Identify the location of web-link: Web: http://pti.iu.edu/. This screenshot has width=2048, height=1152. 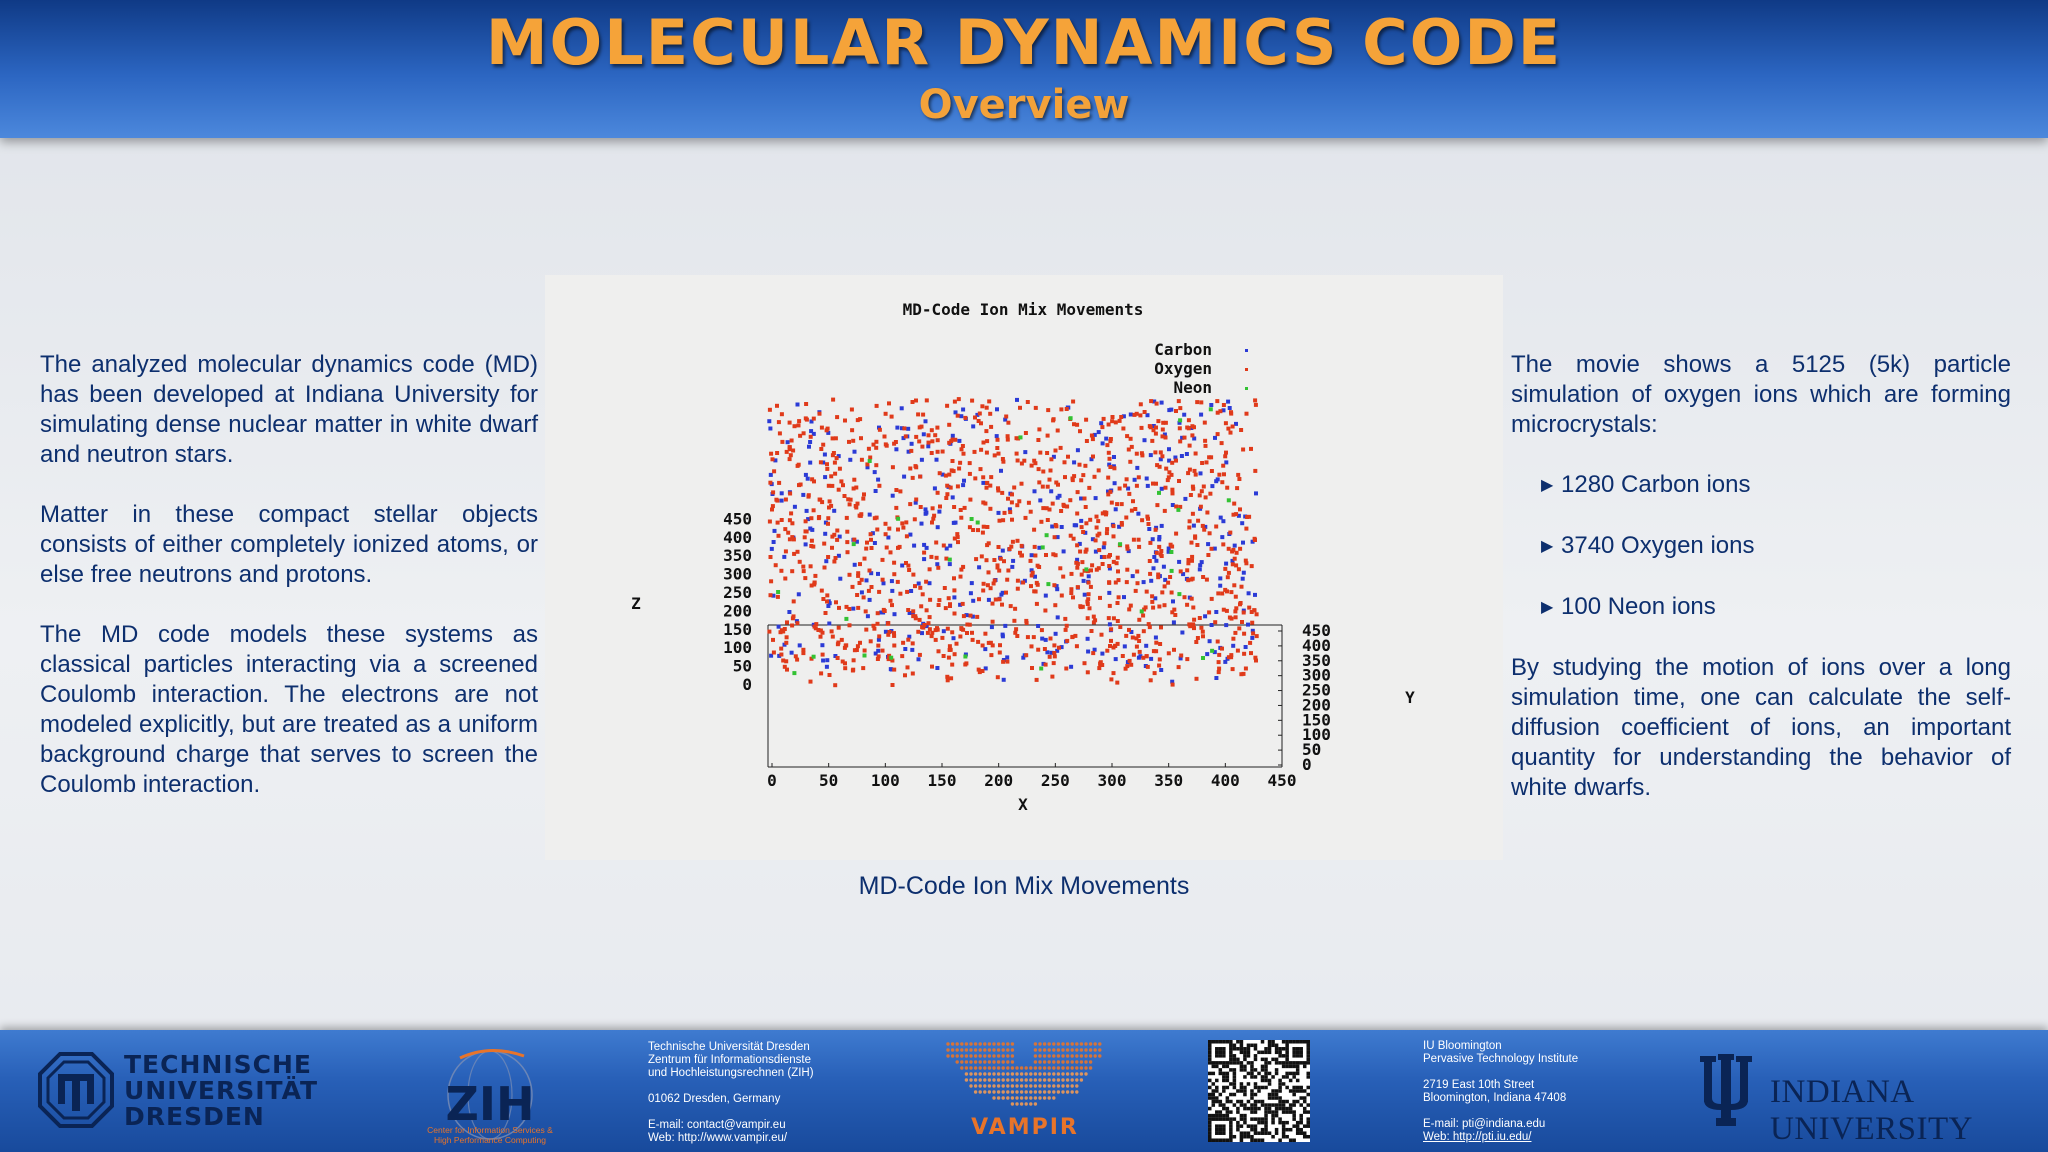
(1477, 1137).